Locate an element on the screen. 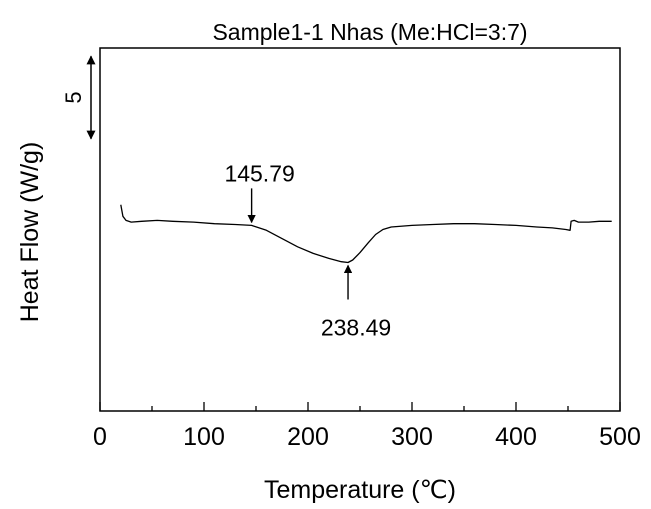  chart-title: Sample1-1 Nhas (Me:HCl=3:7) is located at coordinates (369, 32).